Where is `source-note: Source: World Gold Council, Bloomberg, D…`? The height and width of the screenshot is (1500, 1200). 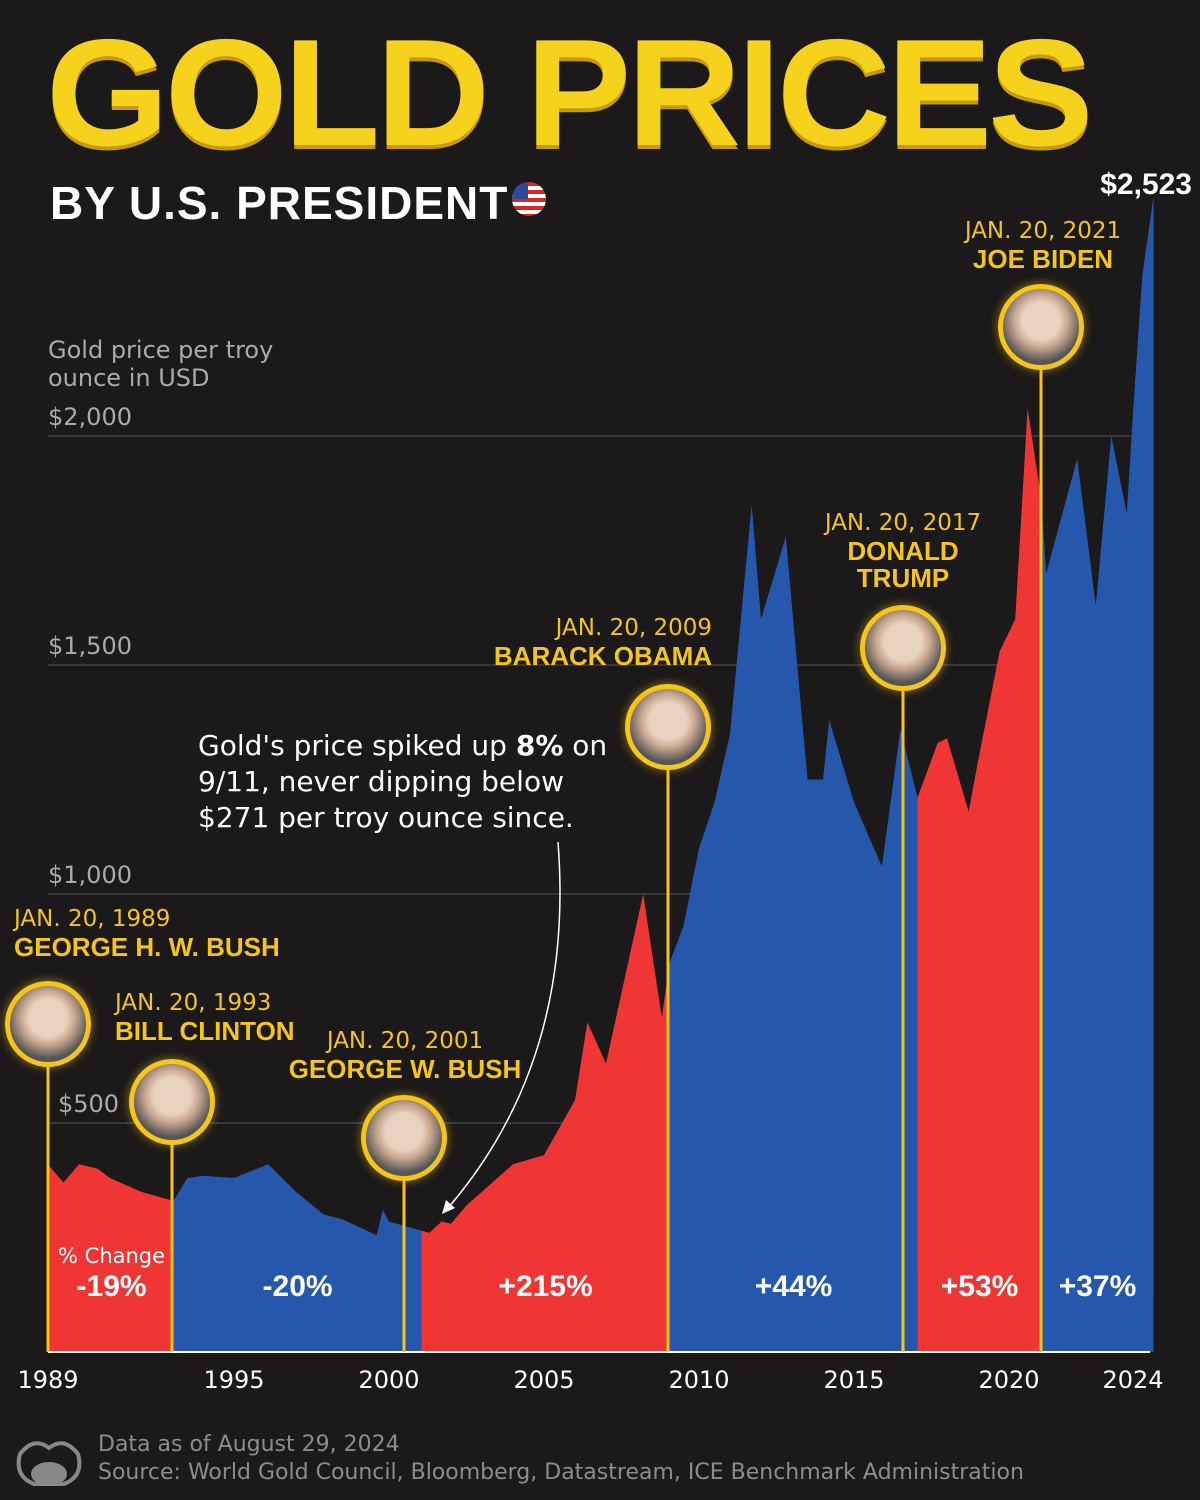 source-note: Source: World Gold Council, Bloomberg, D… is located at coordinates (561, 1472).